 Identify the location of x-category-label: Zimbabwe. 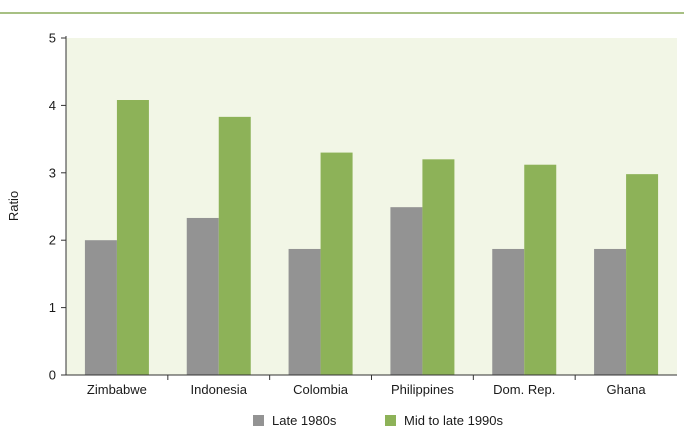
(117, 389).